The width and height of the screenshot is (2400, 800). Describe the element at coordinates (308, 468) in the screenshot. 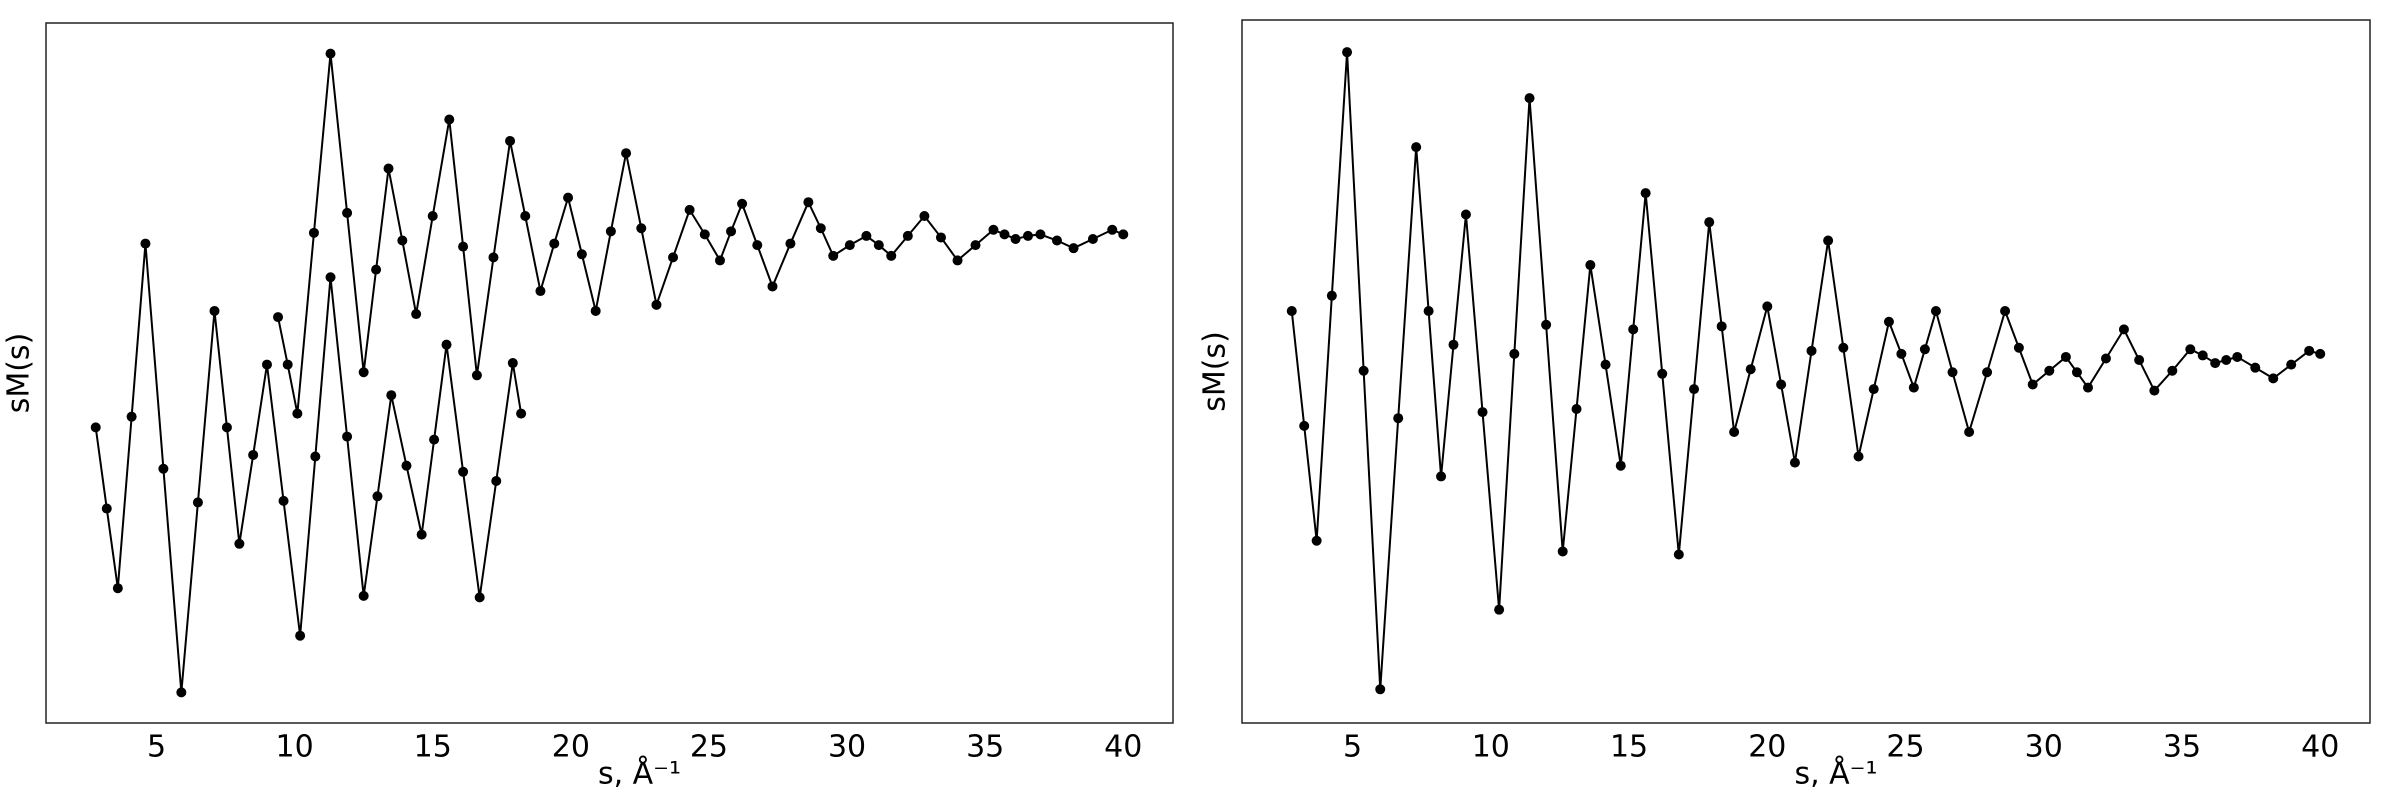

I see `data-line` at that location.